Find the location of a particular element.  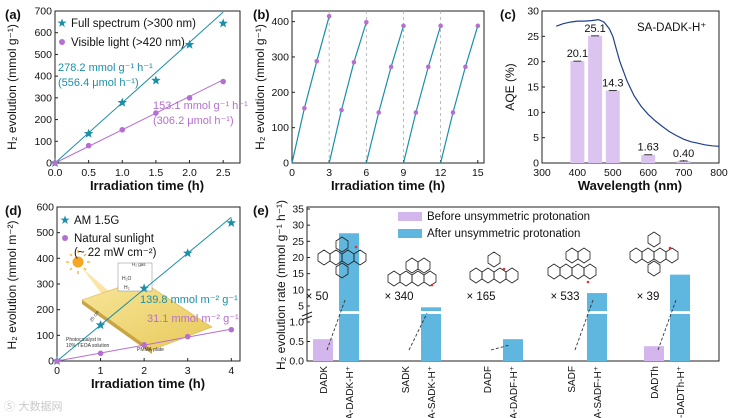

y-tick-label: 700 is located at coordinates (43, 12).